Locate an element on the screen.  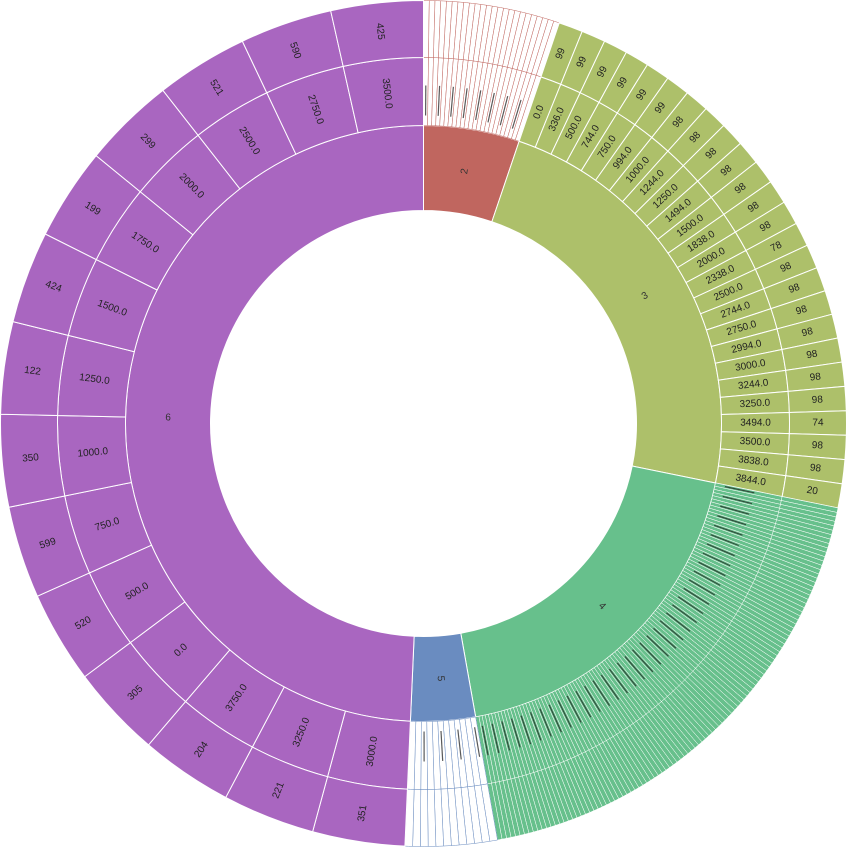
group-3-3494-0-count-label: 74 is located at coordinates (818, 422).